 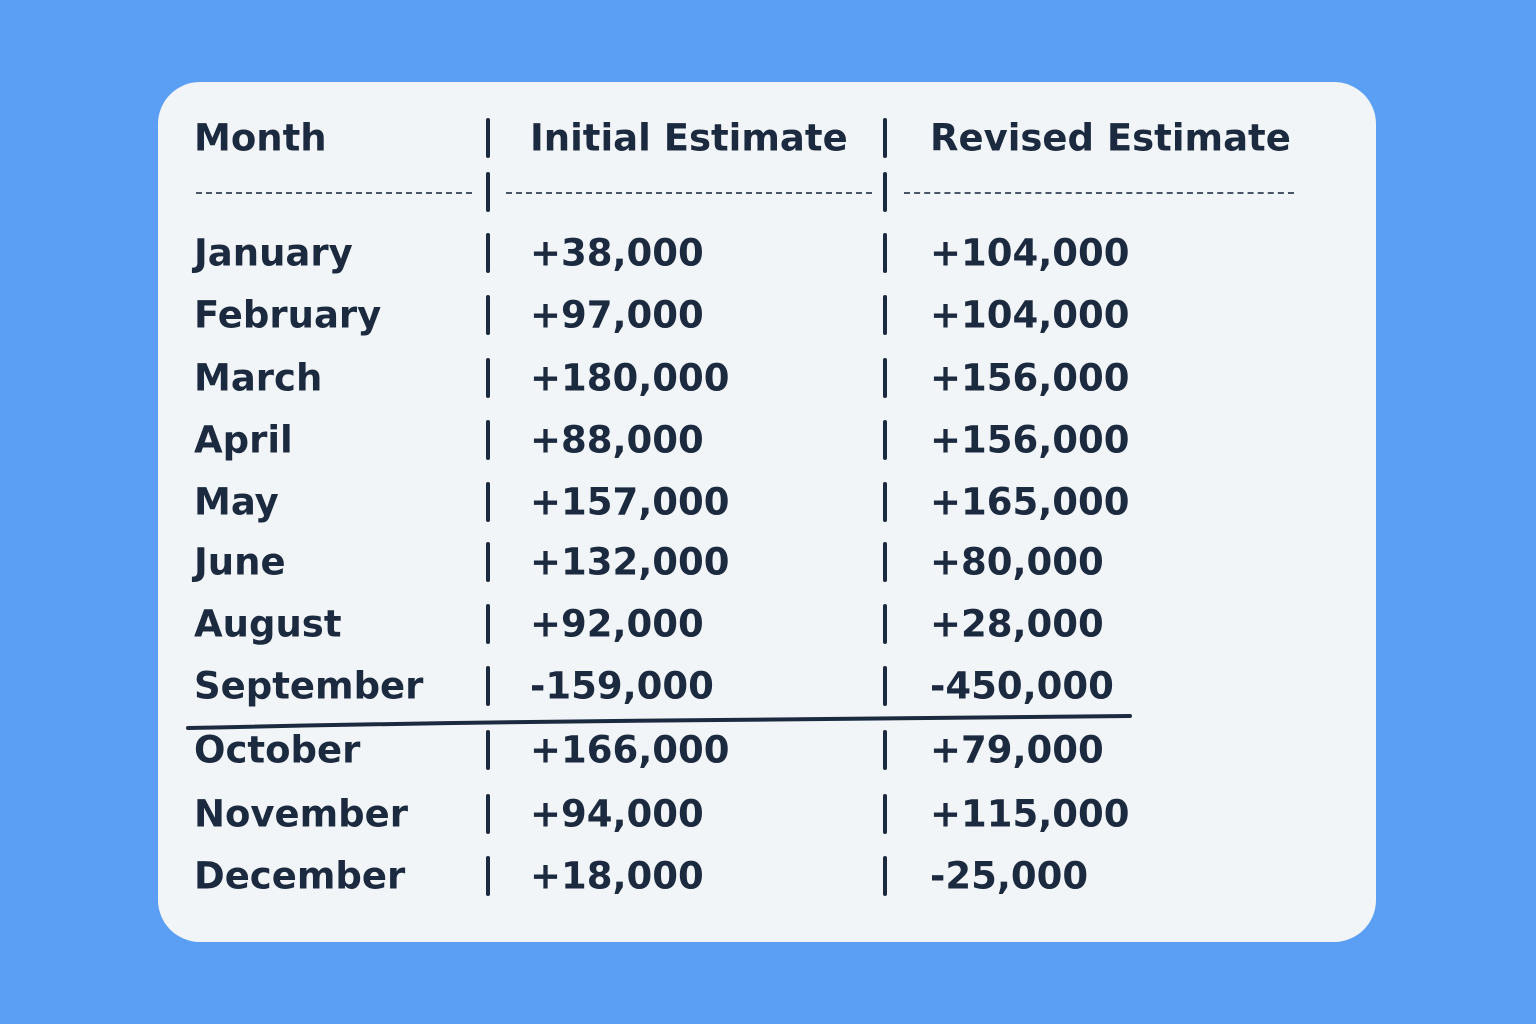 I want to click on month-cell: October, so click(x=277, y=750).